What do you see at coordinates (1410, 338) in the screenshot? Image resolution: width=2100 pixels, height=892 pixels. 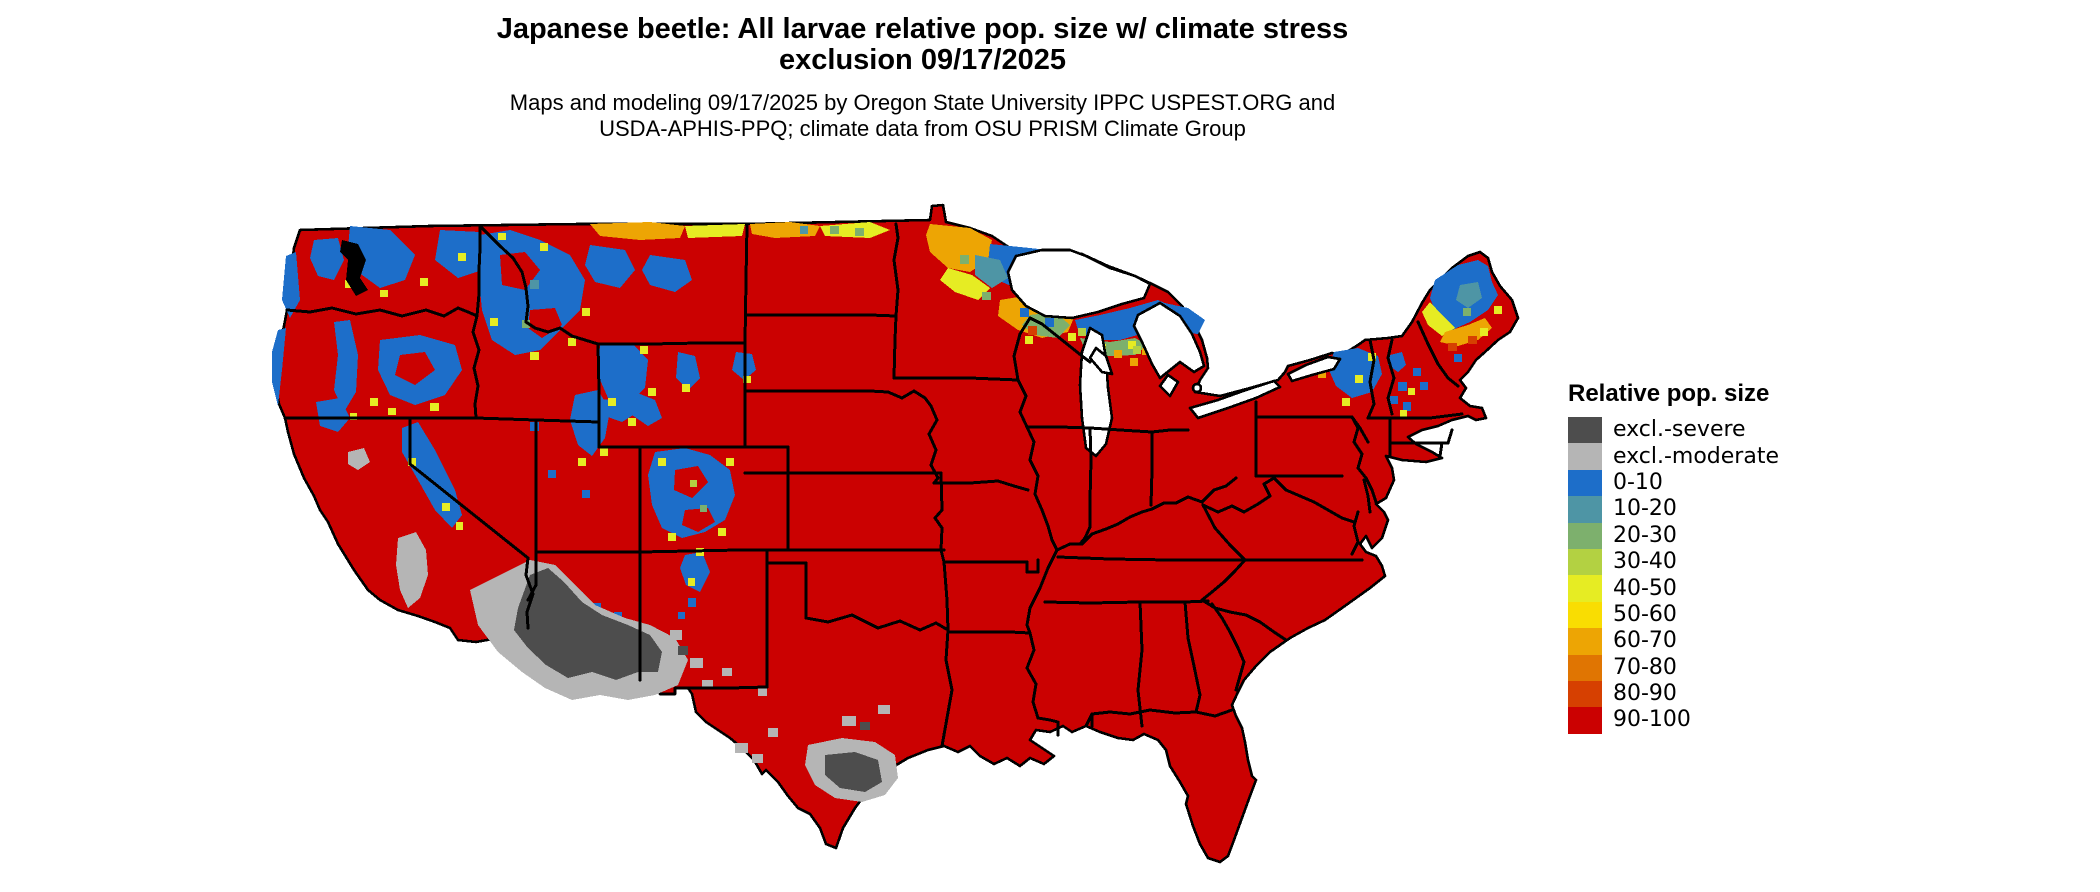 I see `raster-northeast` at bounding box center [1410, 338].